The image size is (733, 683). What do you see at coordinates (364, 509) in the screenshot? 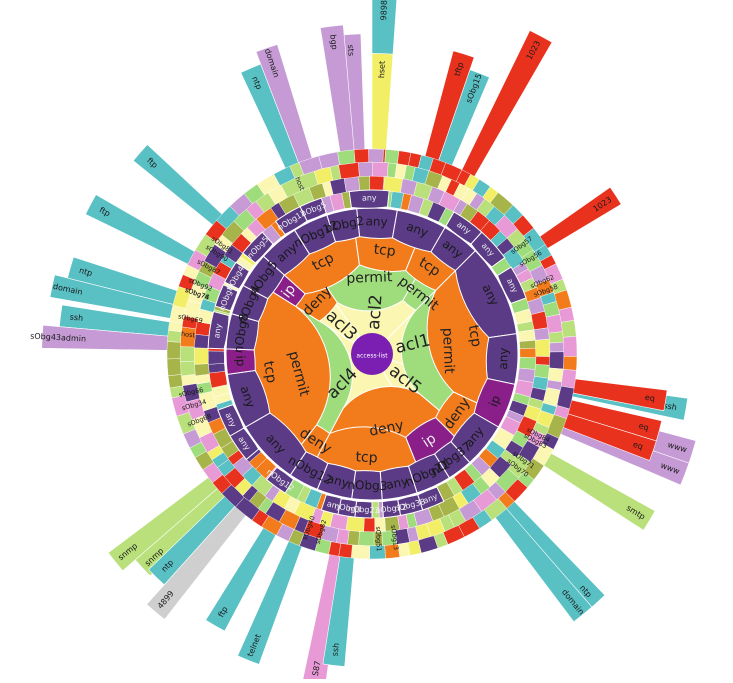
I see `detail-label: nObg23` at bounding box center [364, 509].